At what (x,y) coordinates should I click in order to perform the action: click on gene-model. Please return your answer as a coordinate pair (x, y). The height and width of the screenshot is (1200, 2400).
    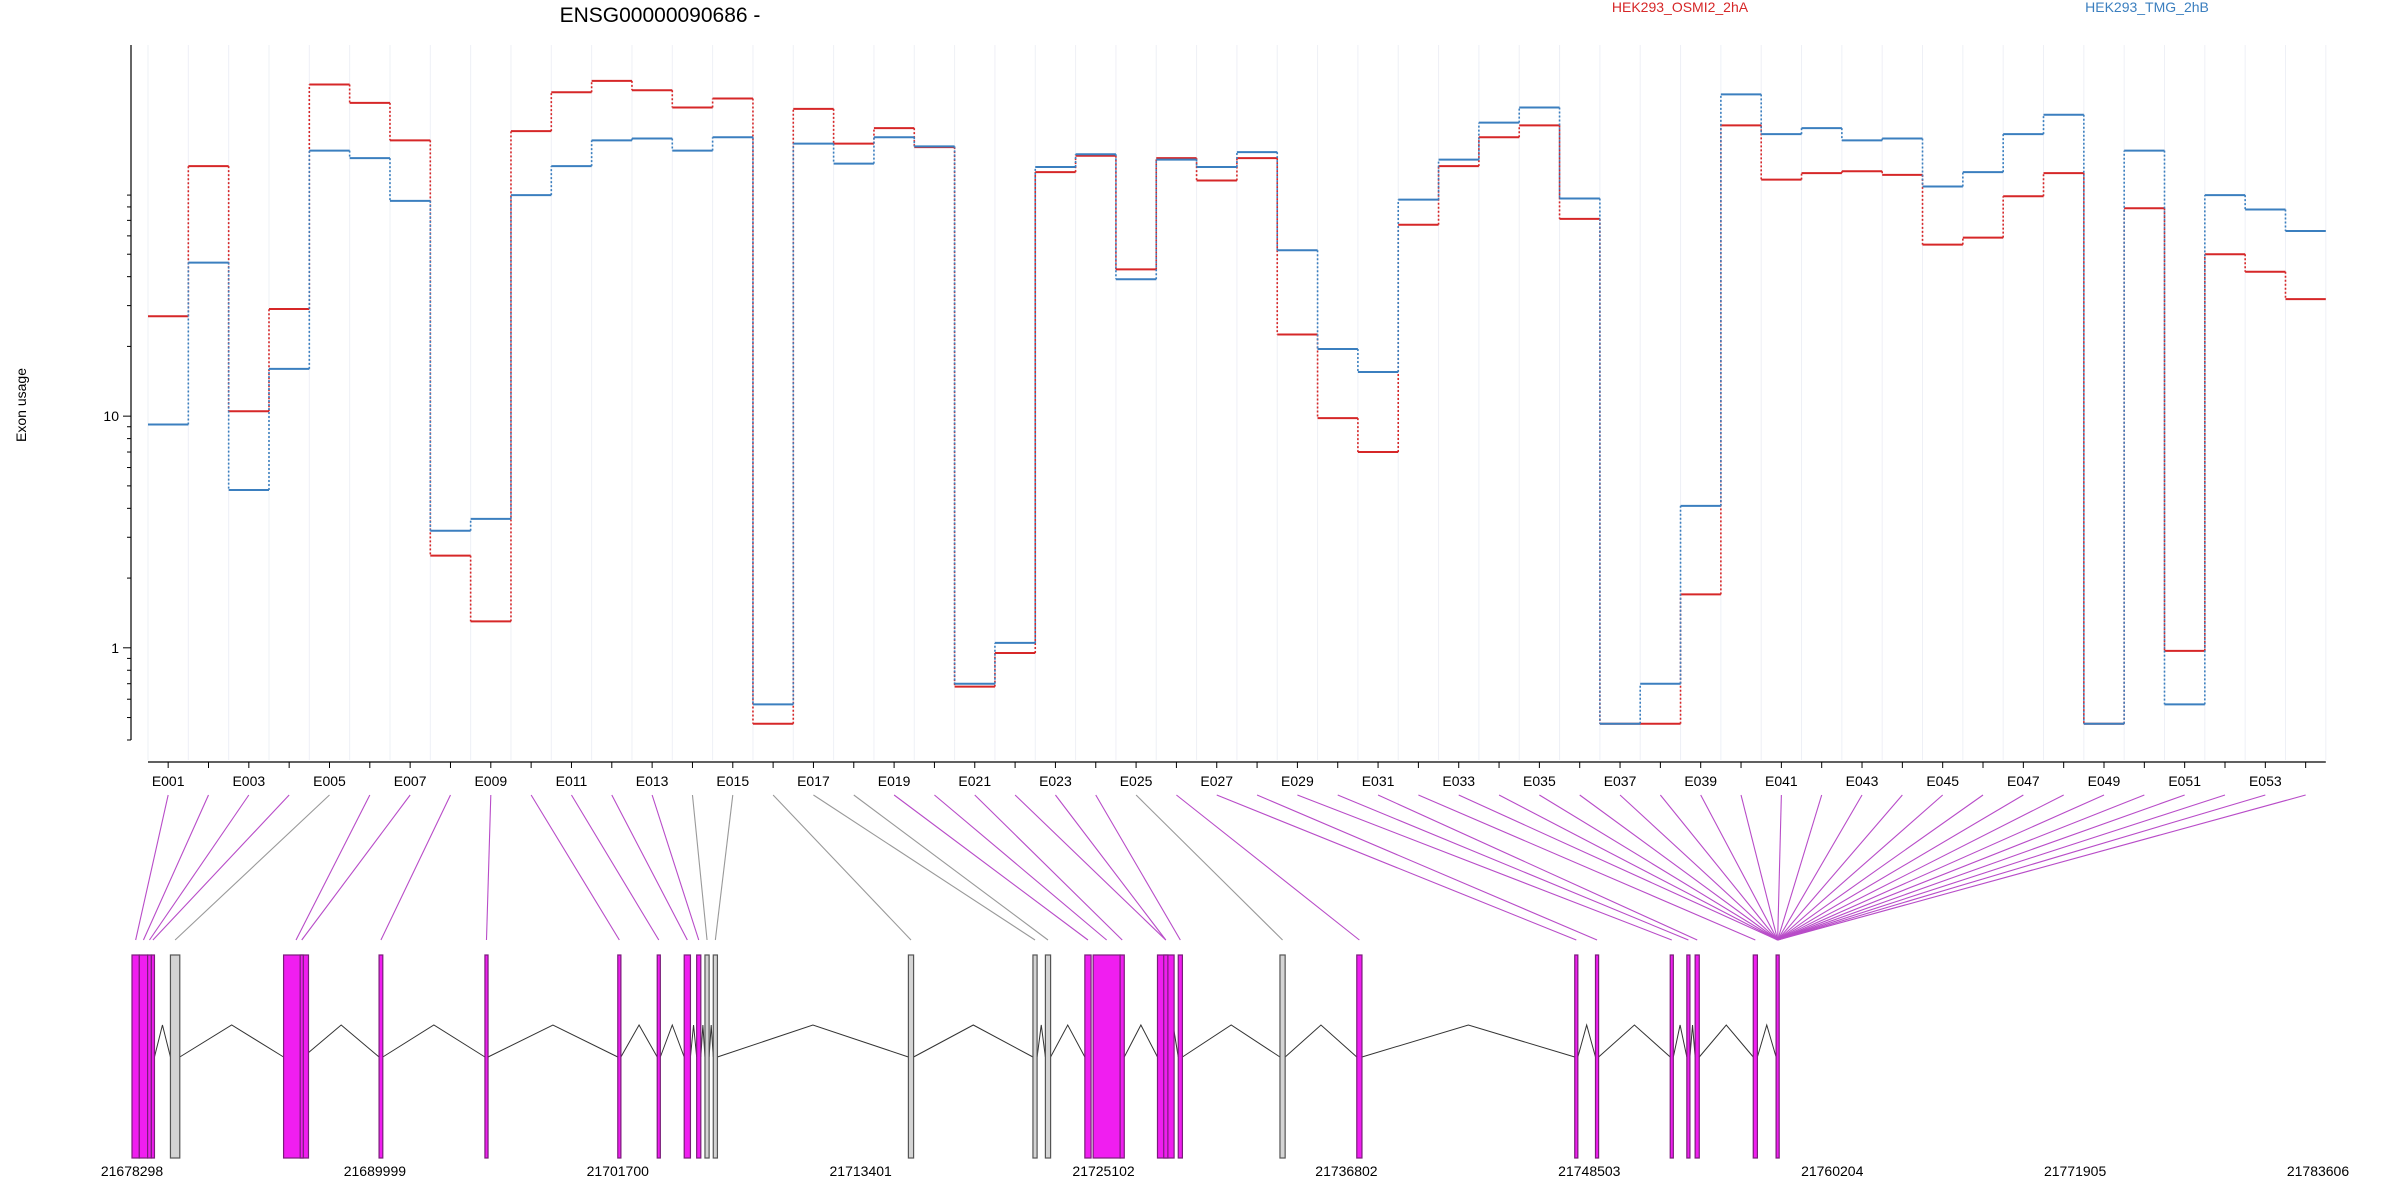
    Looking at the image, I should click on (955, 1056).